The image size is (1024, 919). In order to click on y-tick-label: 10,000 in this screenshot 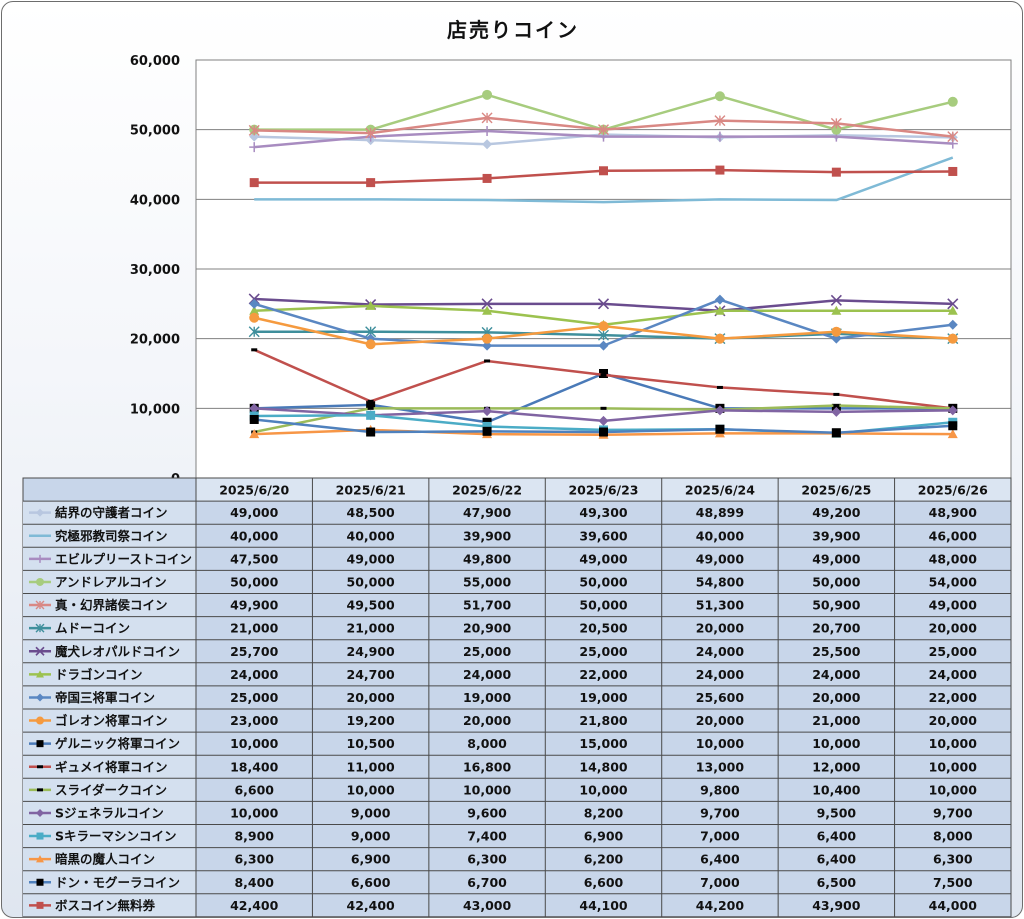, I will do `click(155, 409)`.